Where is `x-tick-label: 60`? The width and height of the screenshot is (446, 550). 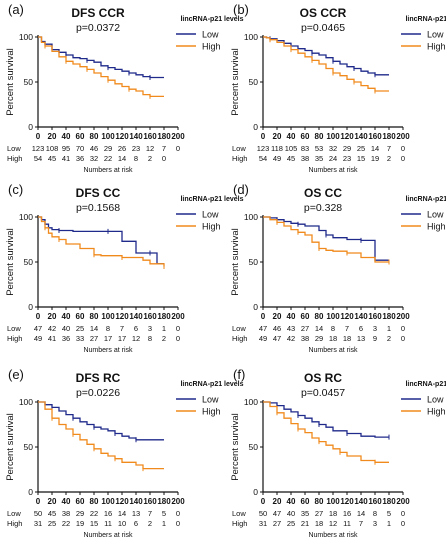 x-tick-label: 60 is located at coordinates (305, 501).